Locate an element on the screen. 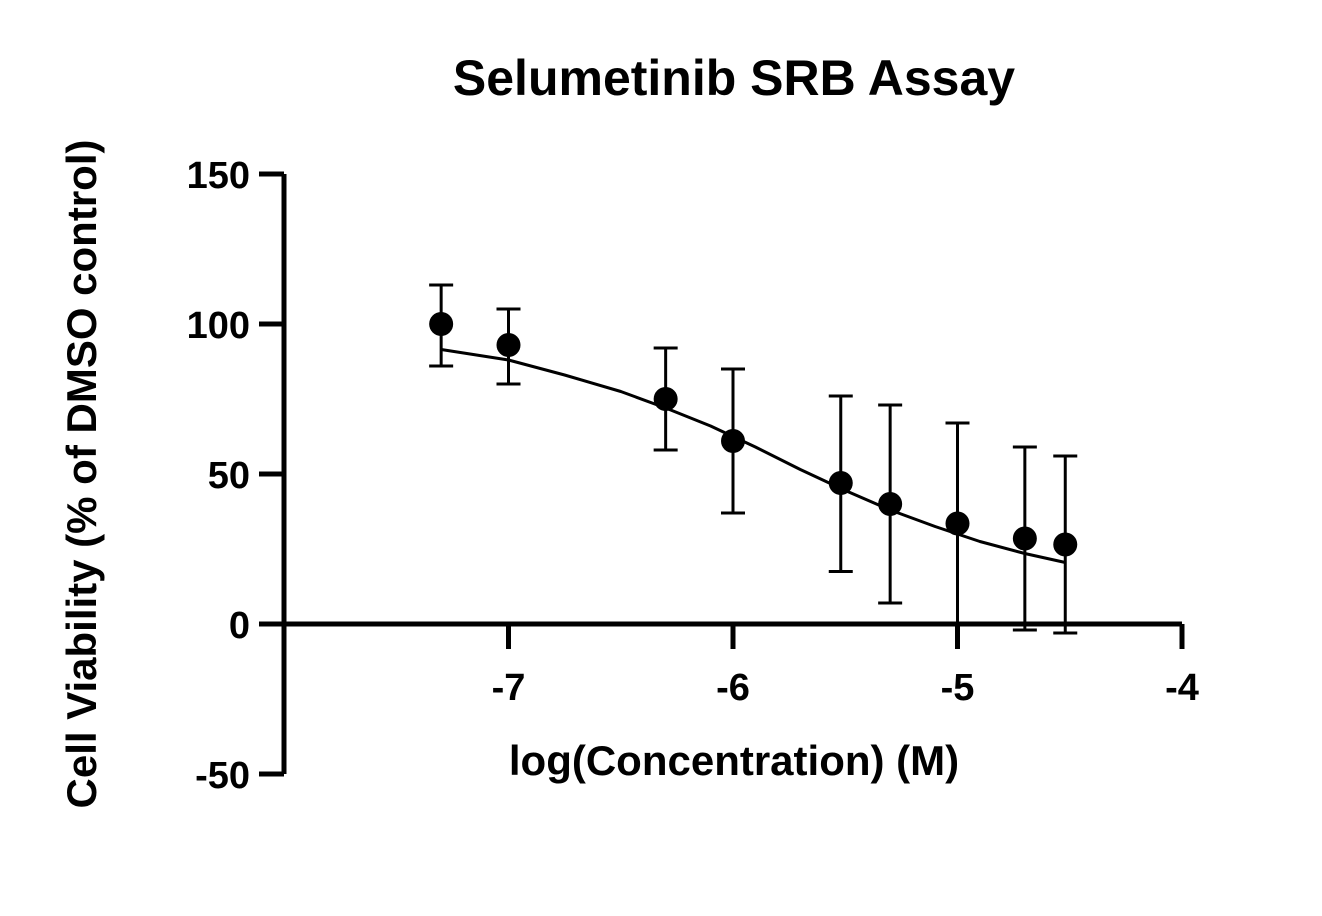 The image size is (1322, 916). chart-title: Selumetinib SRB Assay is located at coordinates (734, 78).